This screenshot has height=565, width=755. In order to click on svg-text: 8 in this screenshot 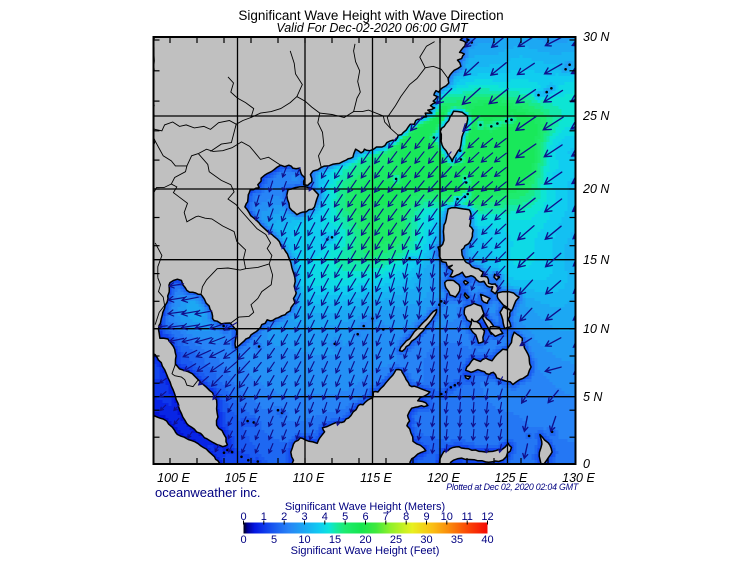, I will do `click(406, 517)`.